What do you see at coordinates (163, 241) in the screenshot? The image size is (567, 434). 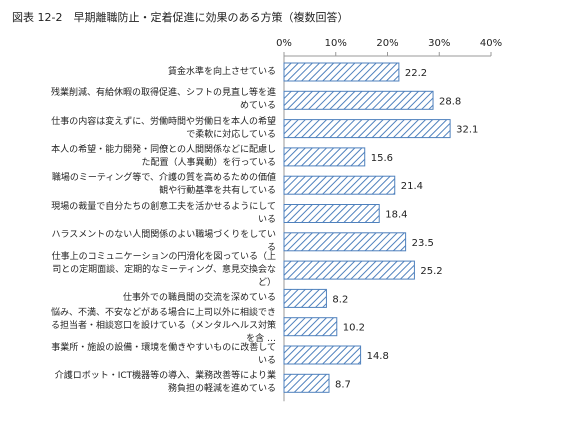 I see `category-label: ハラスメントのない人間関係のよい職場づくりをしている` at bounding box center [163, 241].